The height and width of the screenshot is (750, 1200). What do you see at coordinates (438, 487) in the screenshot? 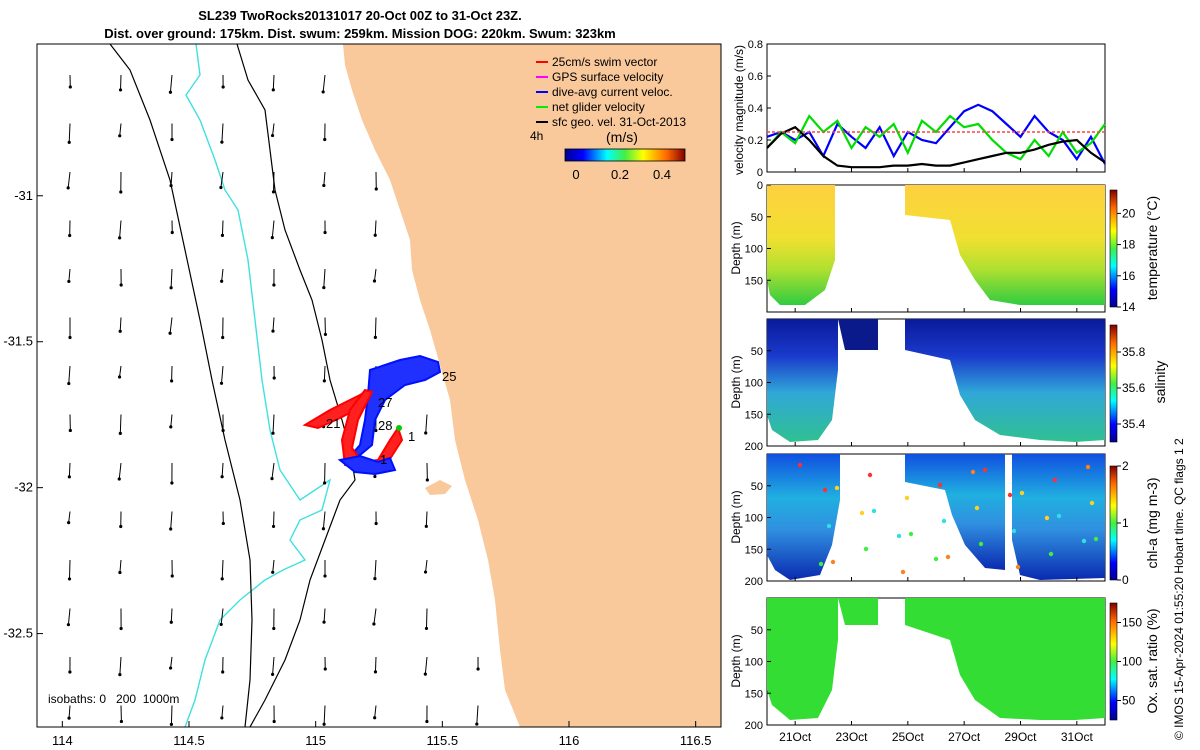
I see `garden-island` at bounding box center [438, 487].